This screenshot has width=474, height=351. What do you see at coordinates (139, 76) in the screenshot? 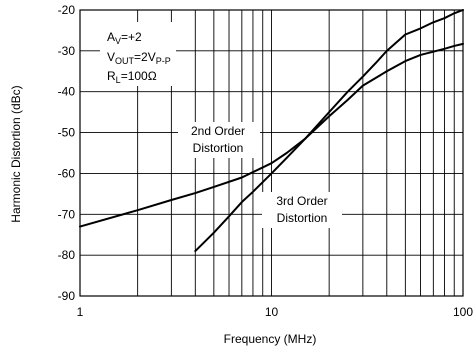
I see `condition-rl-rest: =100Ω` at bounding box center [139, 76].